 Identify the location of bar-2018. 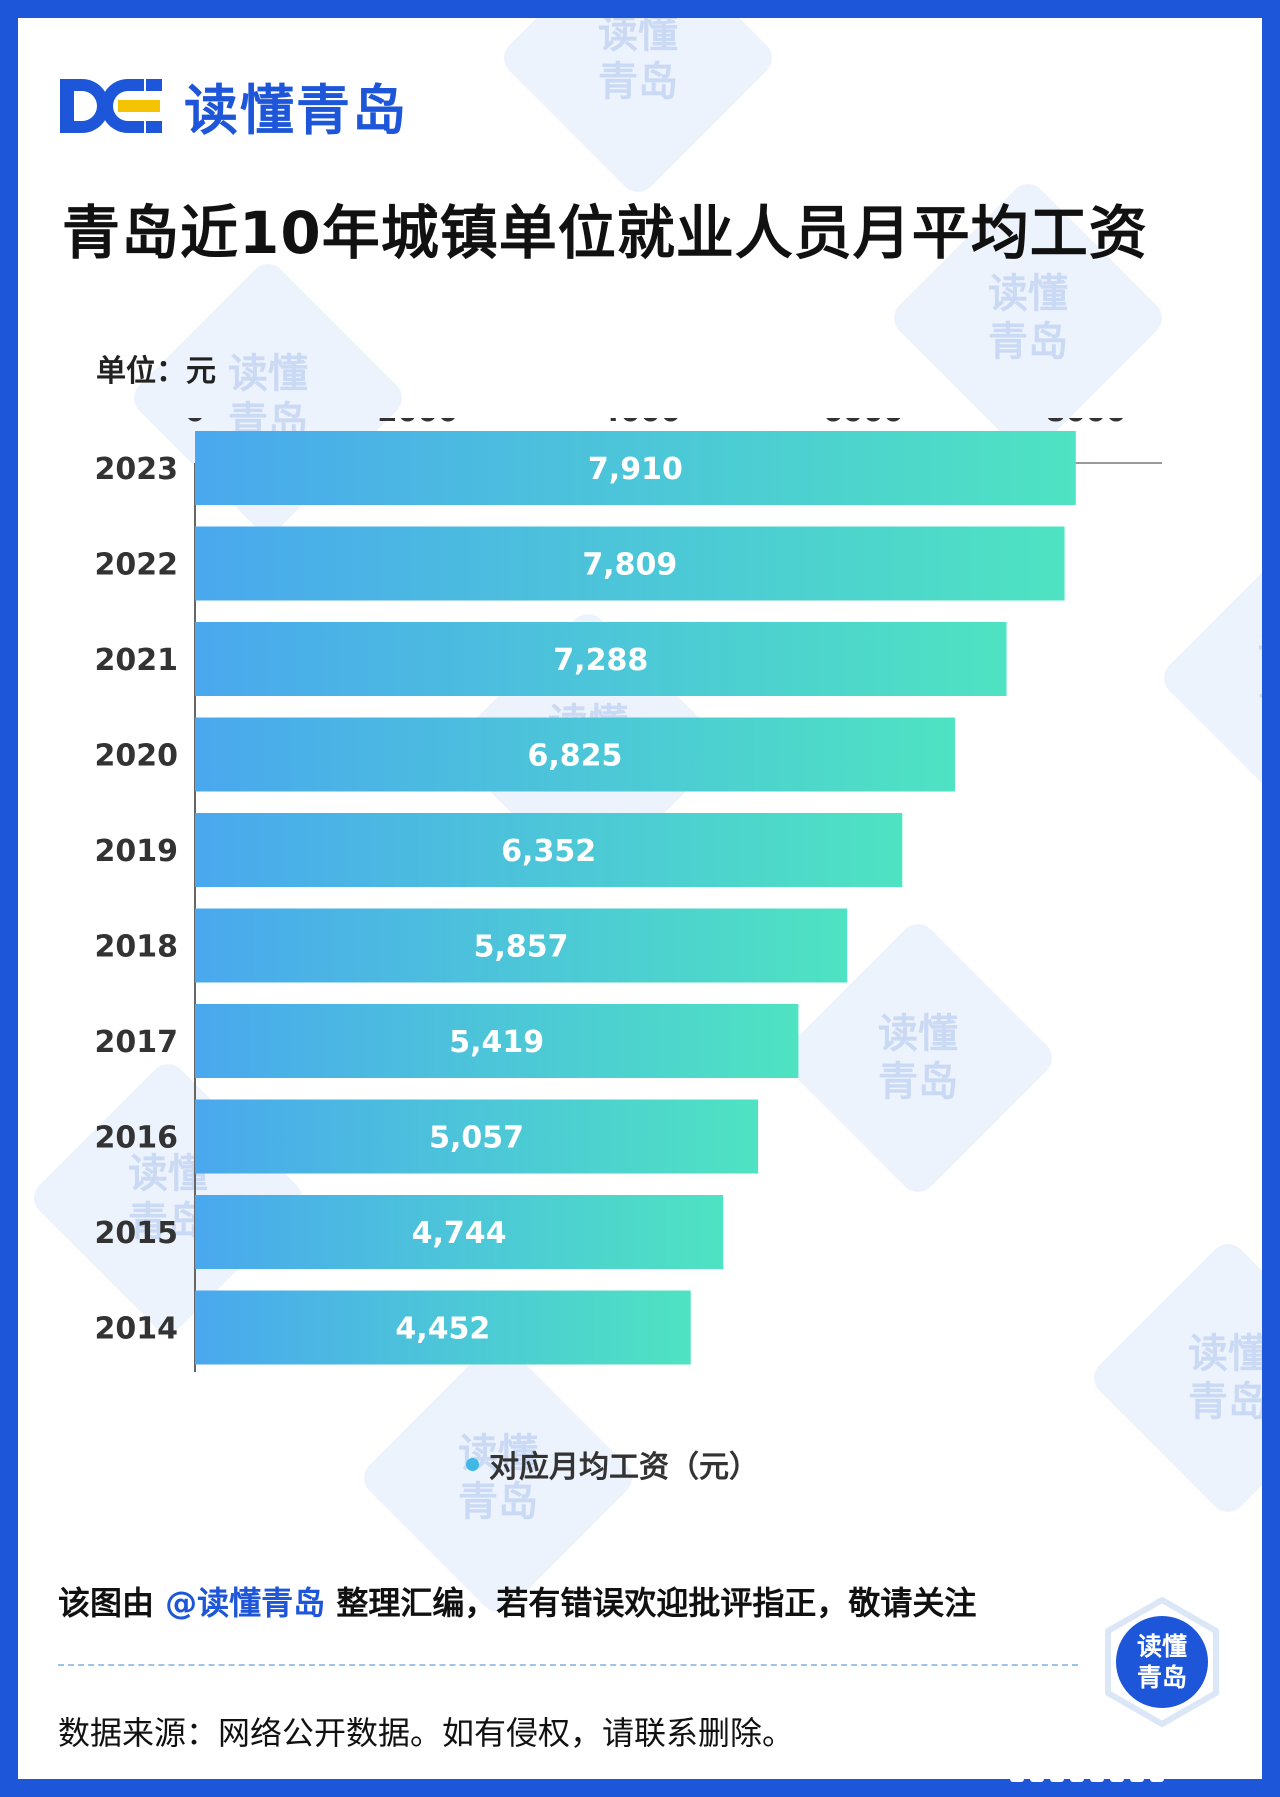
(521, 945).